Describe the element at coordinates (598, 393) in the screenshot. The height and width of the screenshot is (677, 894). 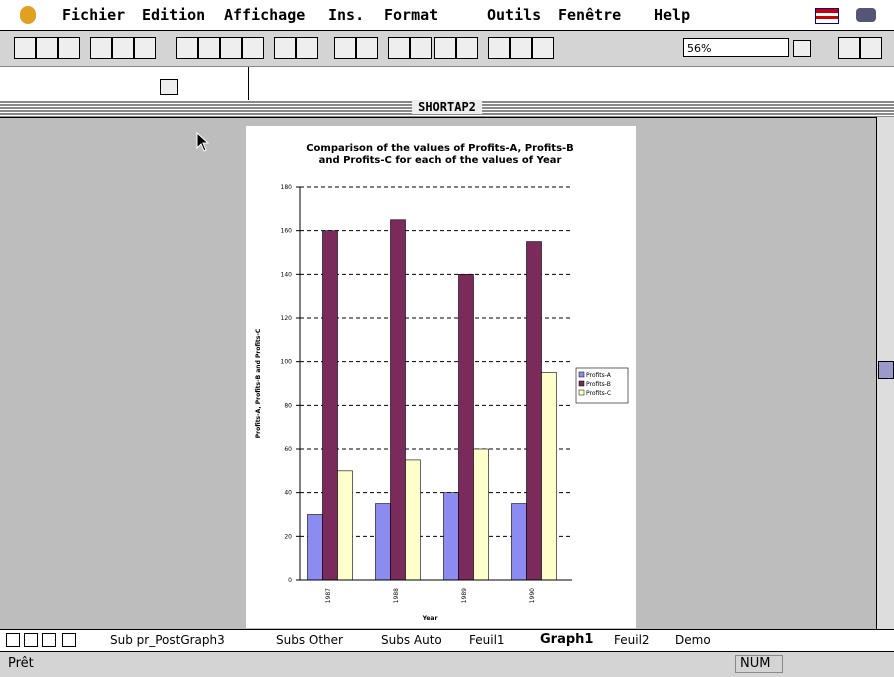
I see `legend-label: Profits-C` at that location.